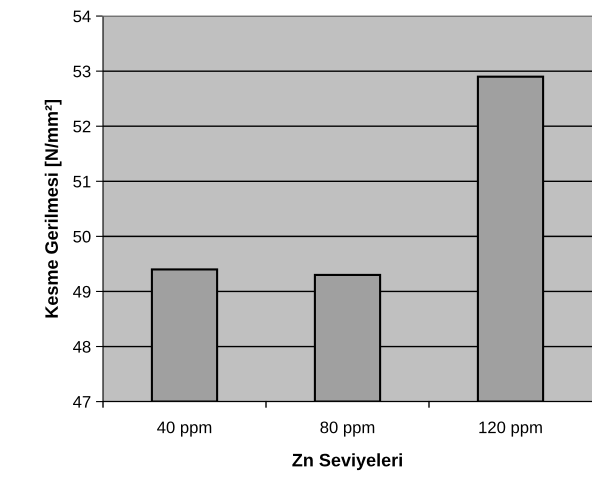 The height and width of the screenshot is (502, 592). I want to click on y-tick-label: 49, so click(81, 292).